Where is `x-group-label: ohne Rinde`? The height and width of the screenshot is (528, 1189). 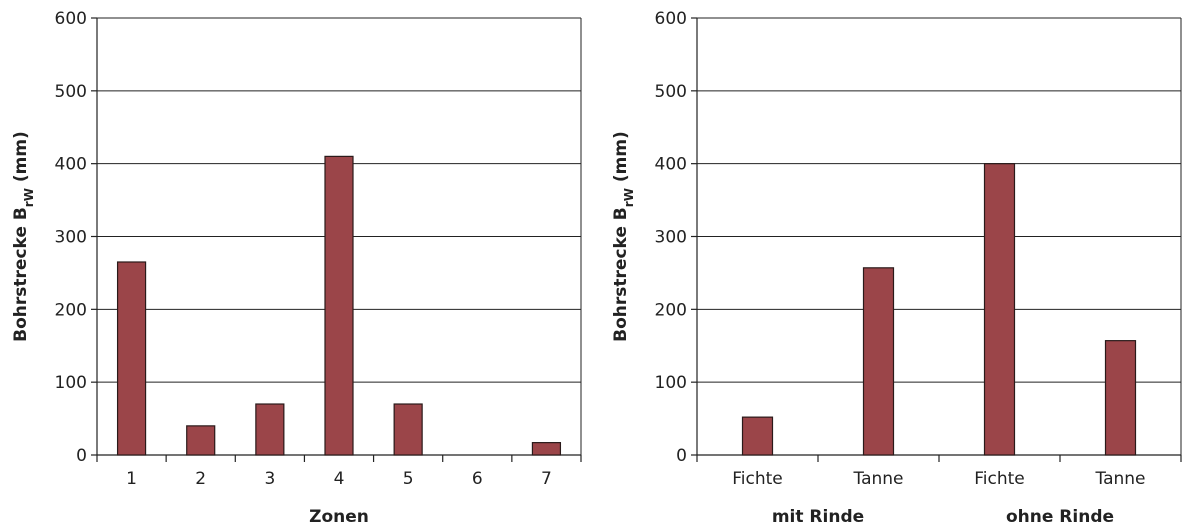 x-group-label: ohne Rinde is located at coordinates (1060, 517).